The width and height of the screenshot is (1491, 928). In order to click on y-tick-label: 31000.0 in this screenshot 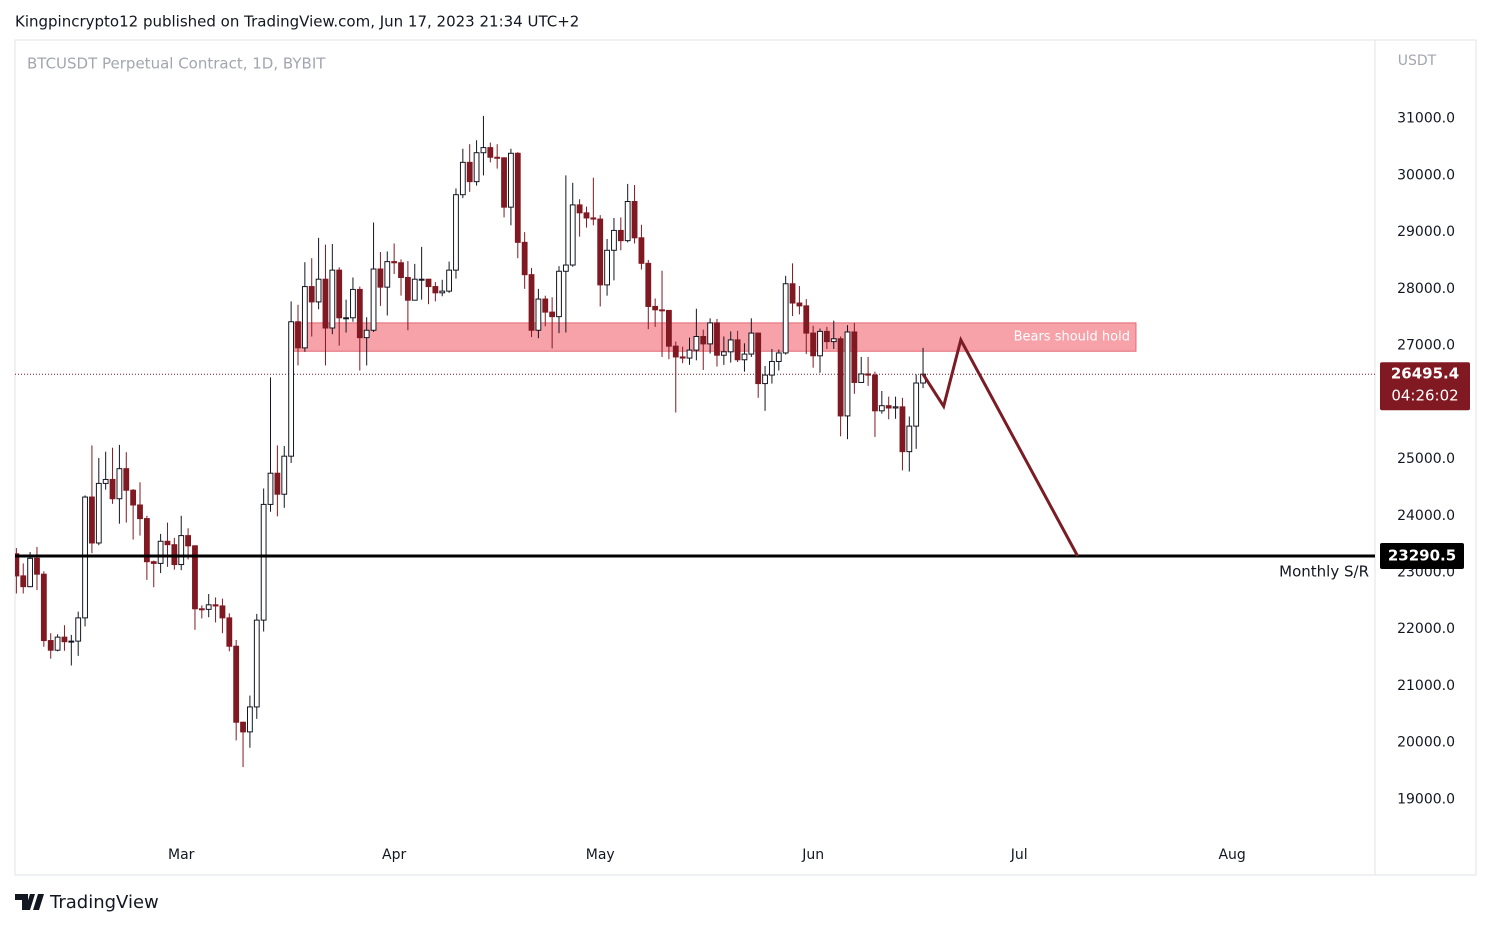, I will do `click(1426, 119)`.